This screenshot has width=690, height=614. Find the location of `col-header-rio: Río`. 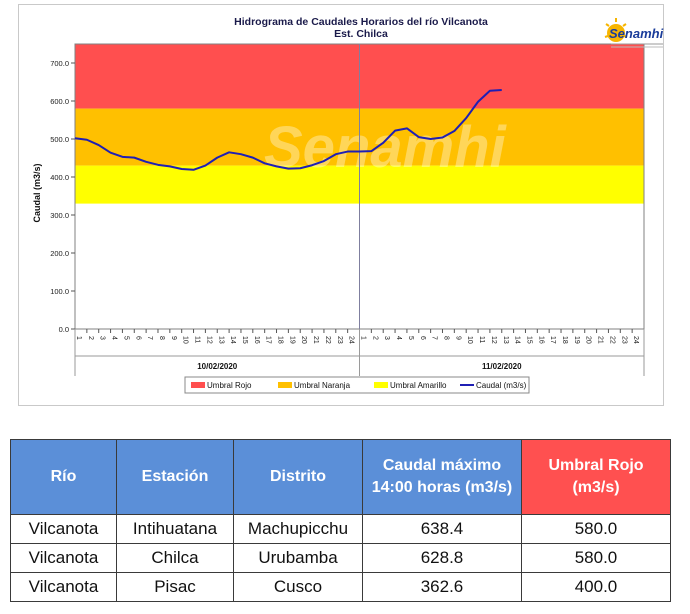

col-header-rio: Río is located at coordinates (63, 477).